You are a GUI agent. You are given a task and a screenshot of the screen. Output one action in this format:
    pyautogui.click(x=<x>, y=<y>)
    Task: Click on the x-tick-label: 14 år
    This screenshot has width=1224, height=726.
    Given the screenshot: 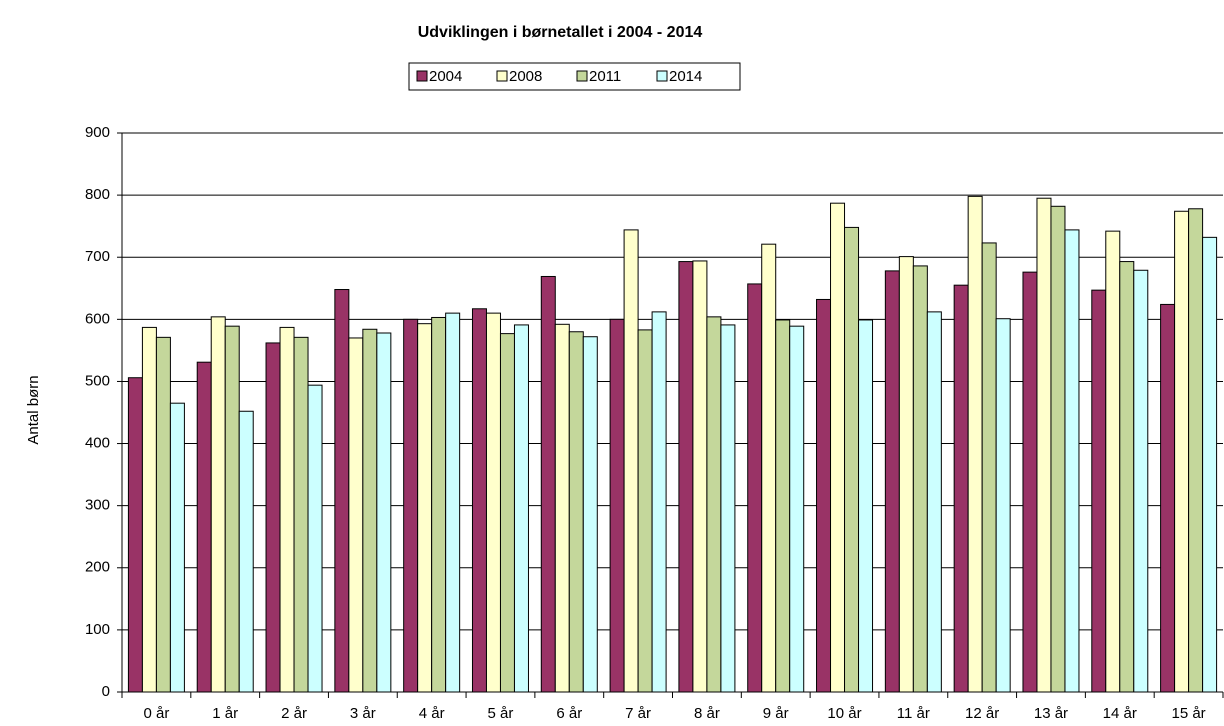 What is the action you would take?
    pyautogui.click(x=1120, y=713)
    